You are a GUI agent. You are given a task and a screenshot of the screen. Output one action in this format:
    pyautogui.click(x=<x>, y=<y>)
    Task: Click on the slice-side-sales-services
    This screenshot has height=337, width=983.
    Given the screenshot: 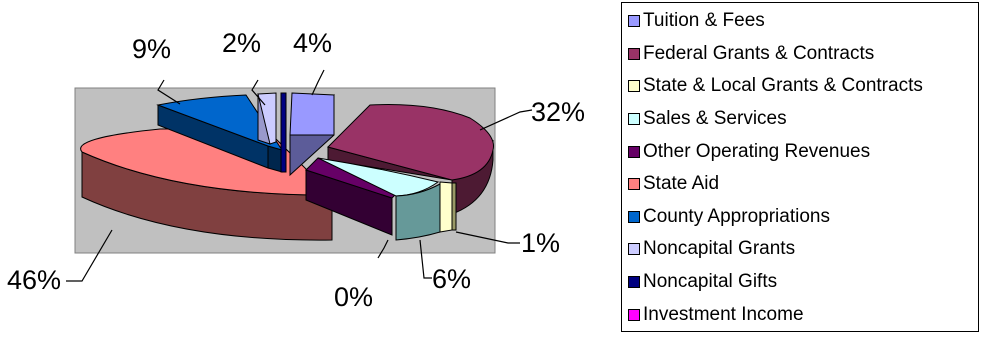 What is the action you would take?
    pyautogui.click(x=418, y=212)
    